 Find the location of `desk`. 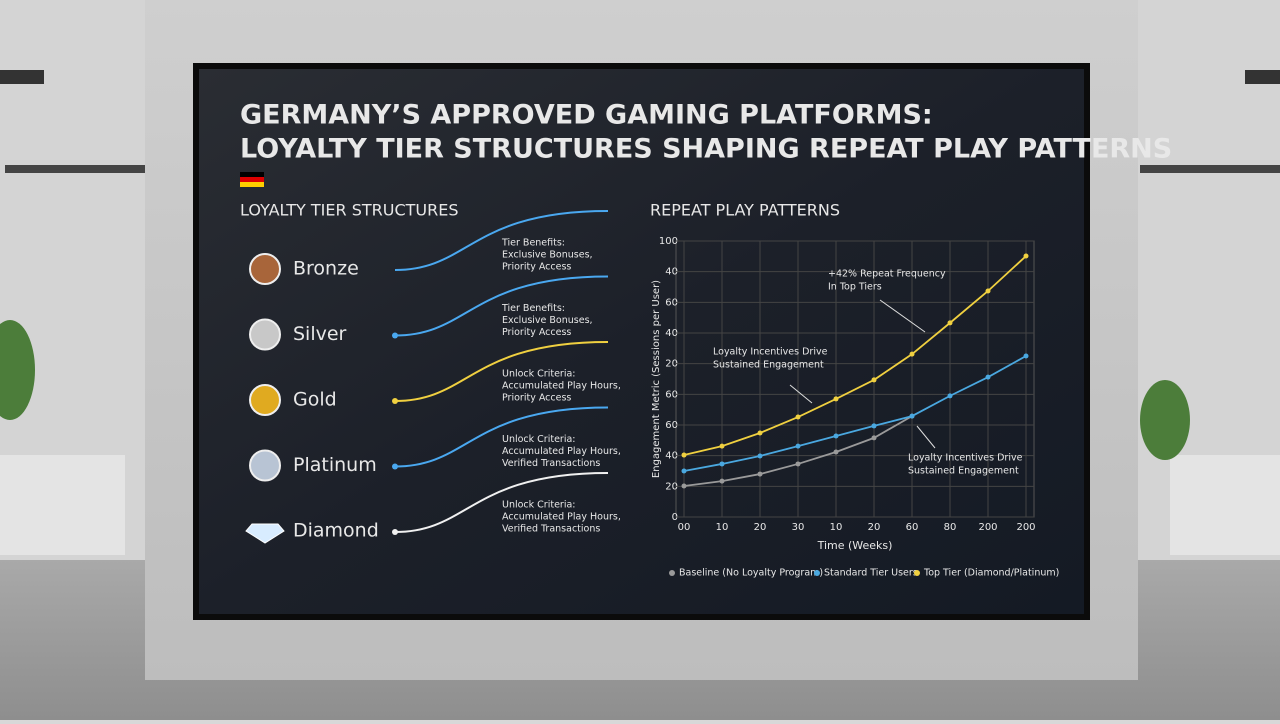

desk is located at coordinates (1225, 505).